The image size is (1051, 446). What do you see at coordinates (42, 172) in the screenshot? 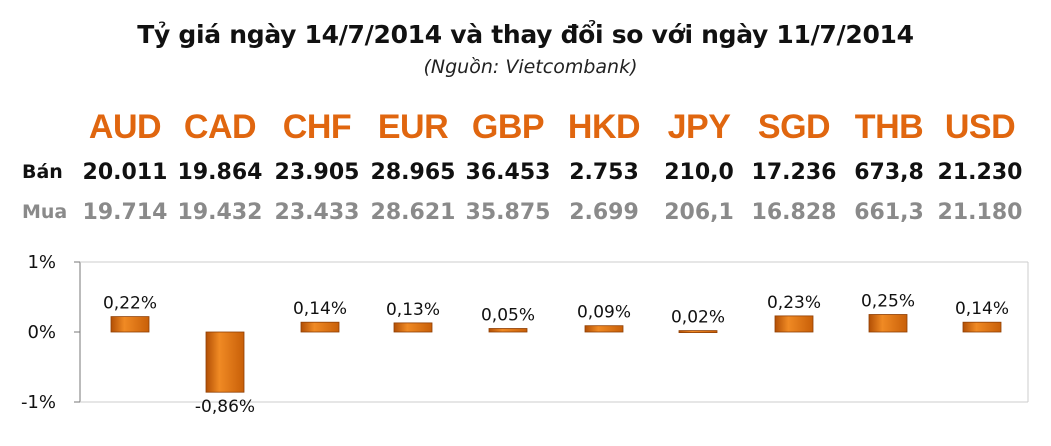
I see `sell-row-label: Bán` at bounding box center [42, 172].